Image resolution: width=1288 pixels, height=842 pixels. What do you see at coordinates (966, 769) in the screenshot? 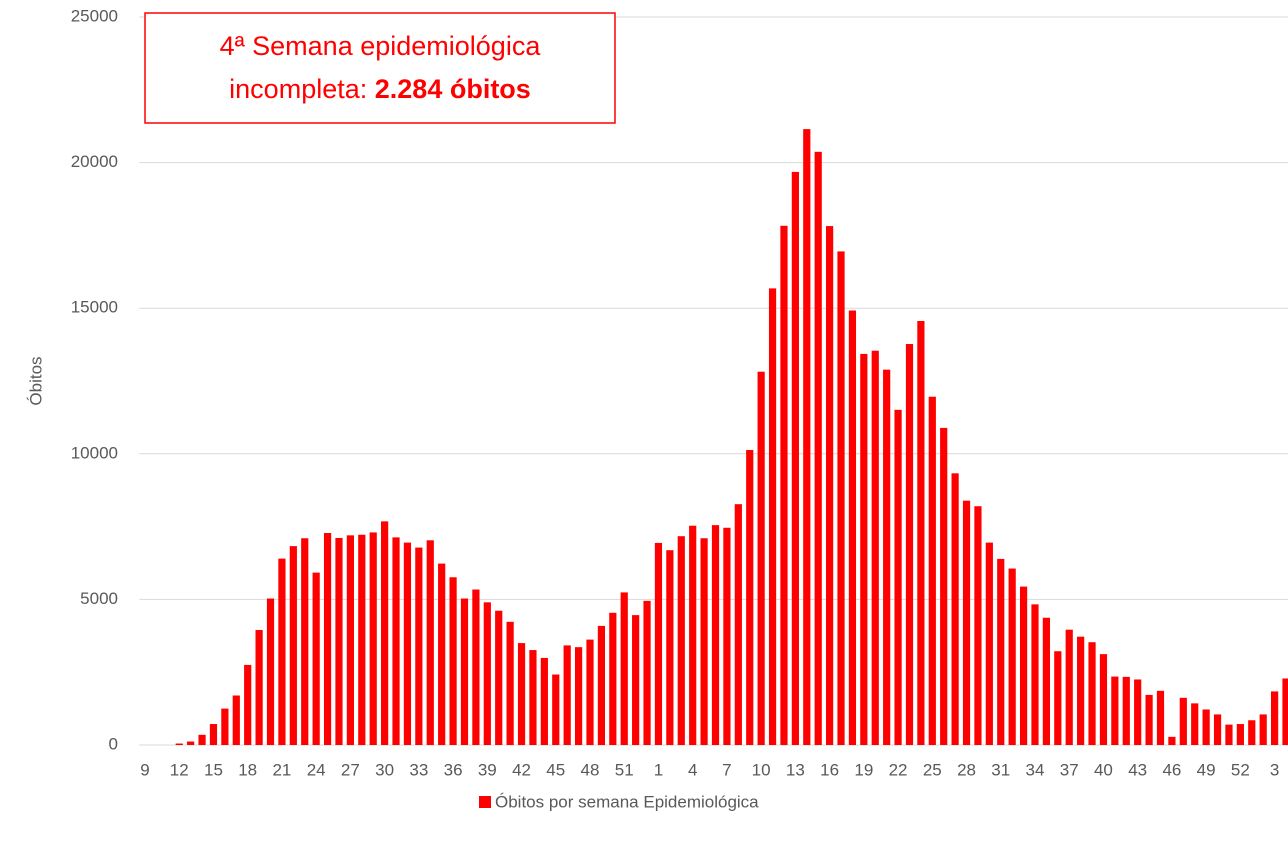
I see `x-tick-label: 28` at bounding box center [966, 769].